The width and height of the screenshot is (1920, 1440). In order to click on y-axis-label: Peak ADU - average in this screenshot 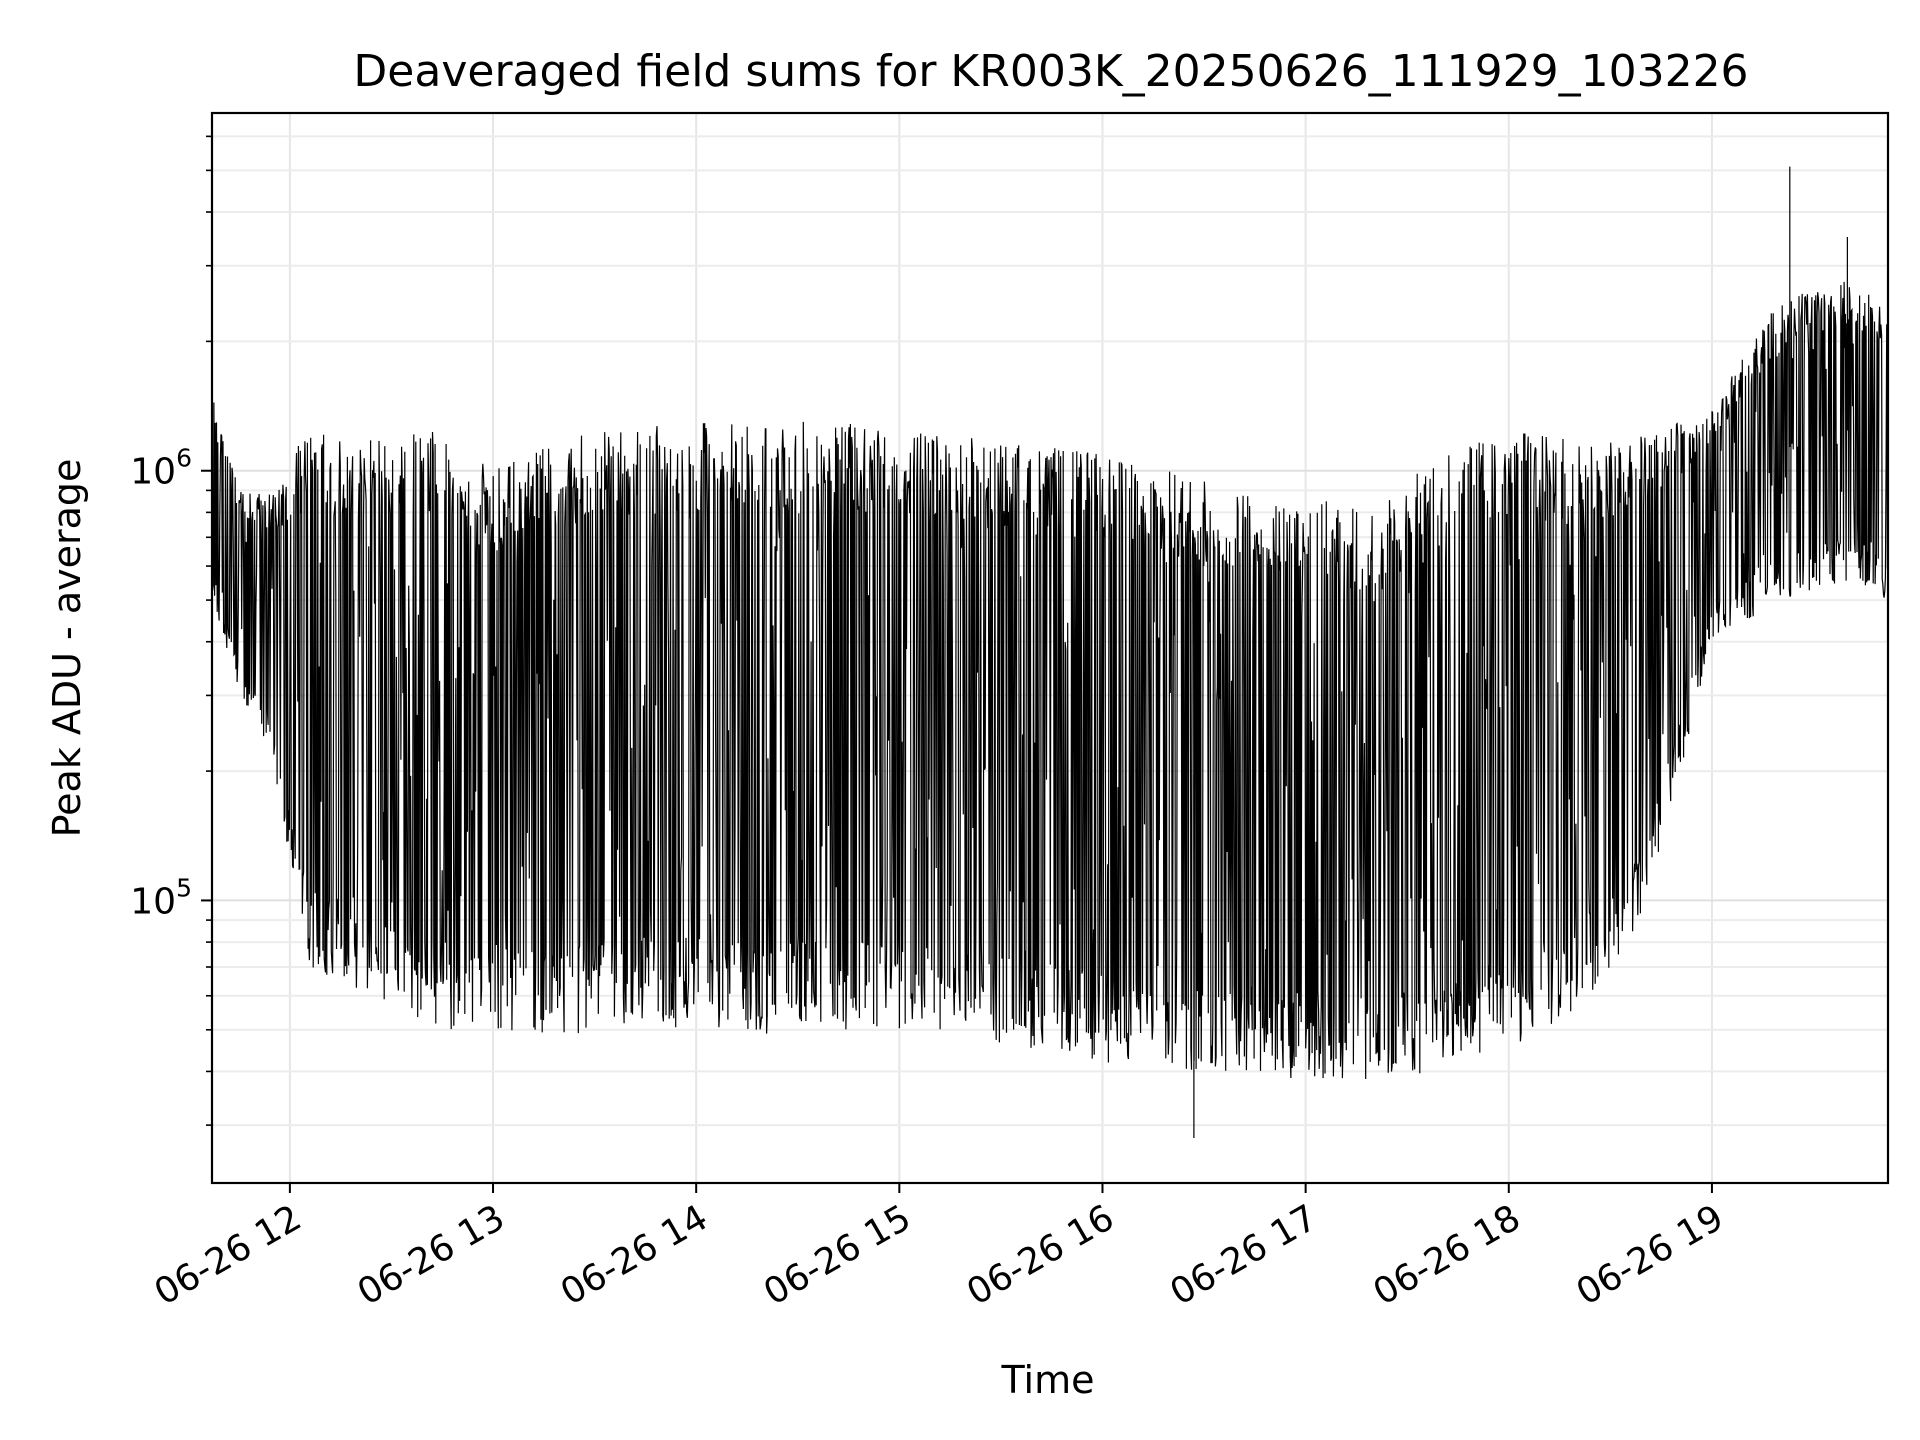, I will do `click(67, 648)`.